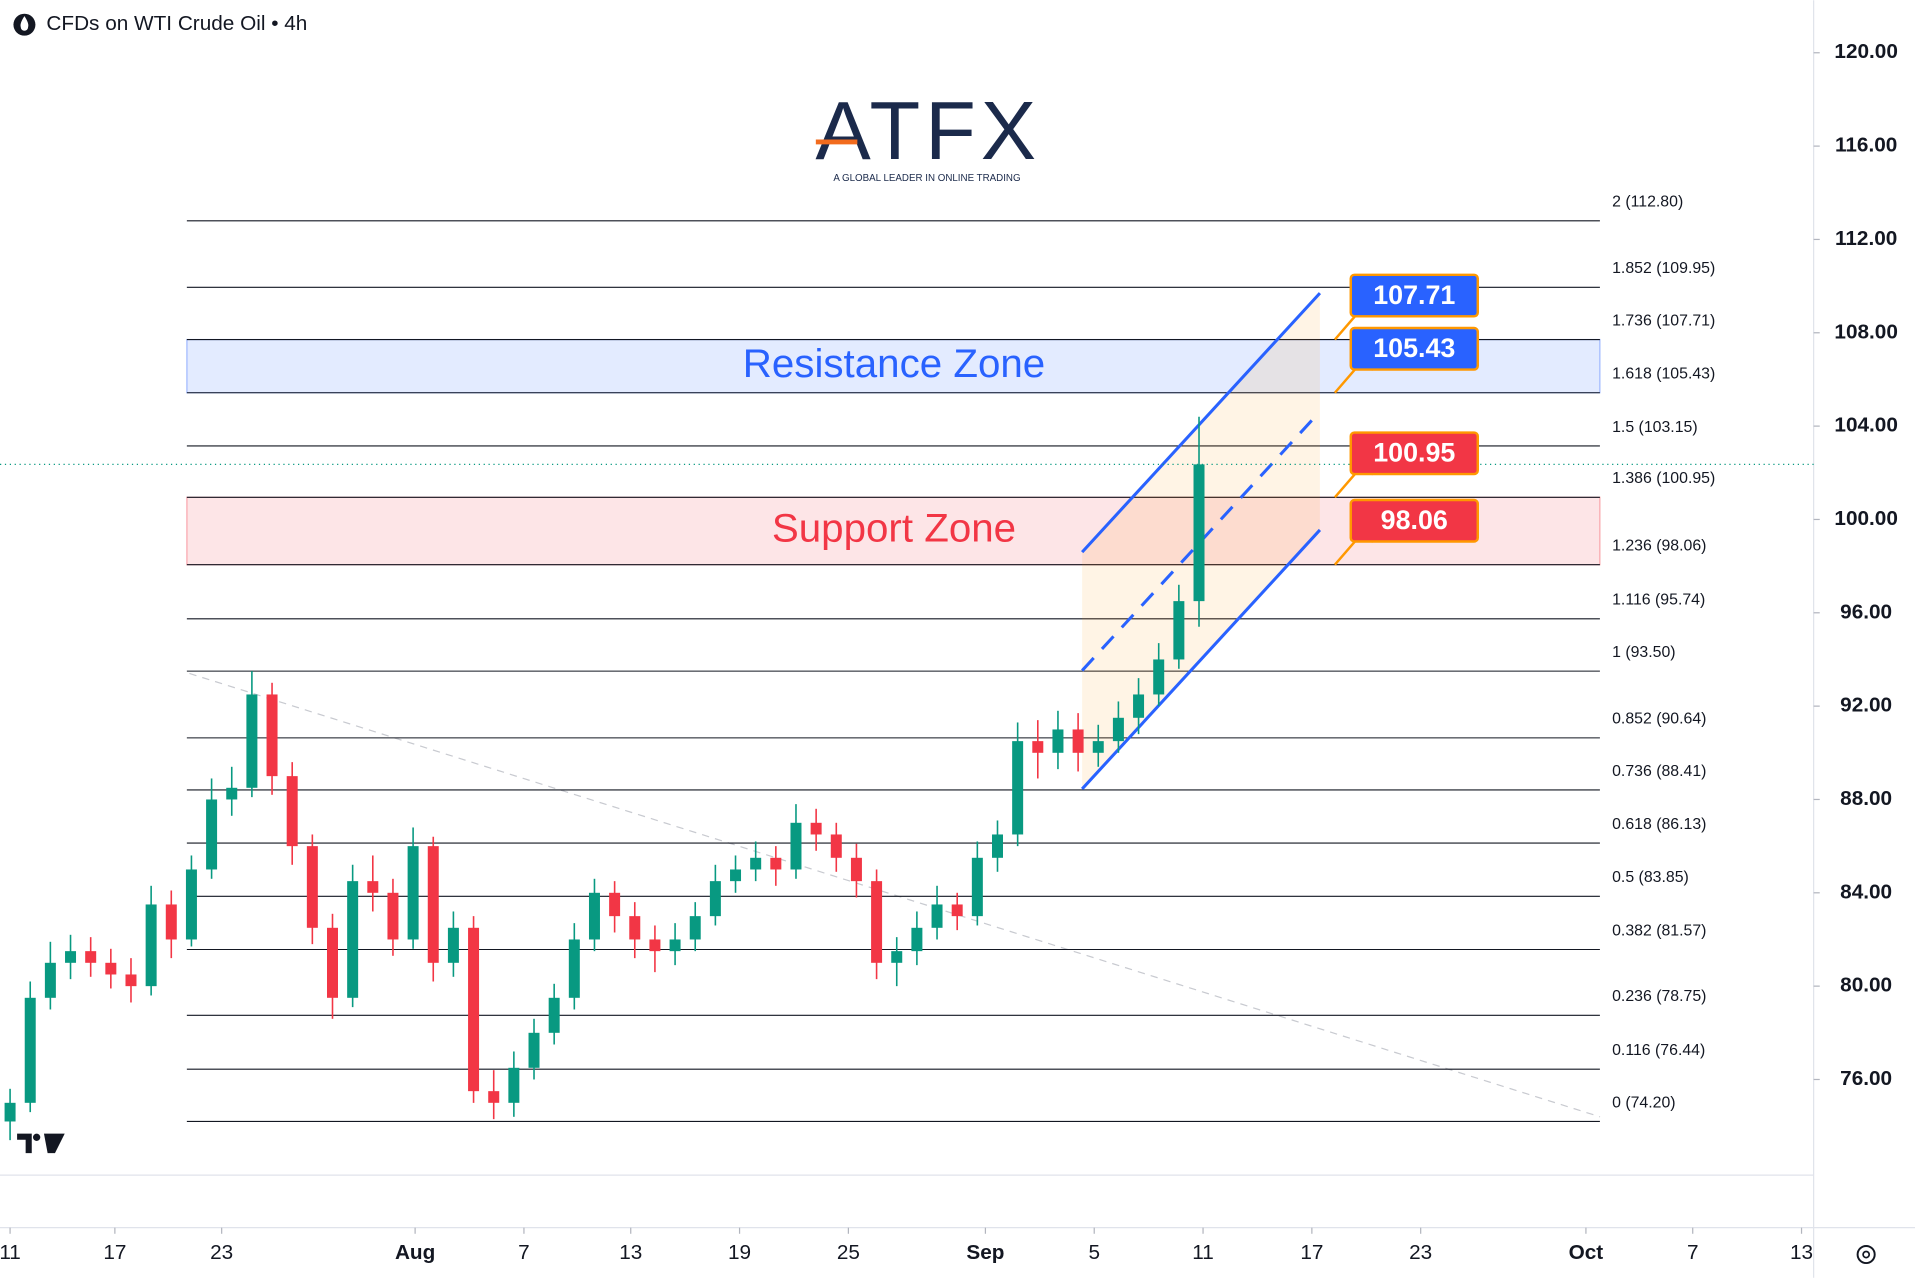  What do you see at coordinates (1659, 930) in the screenshot?
I see `fib-label: 0.382 (81.57)` at bounding box center [1659, 930].